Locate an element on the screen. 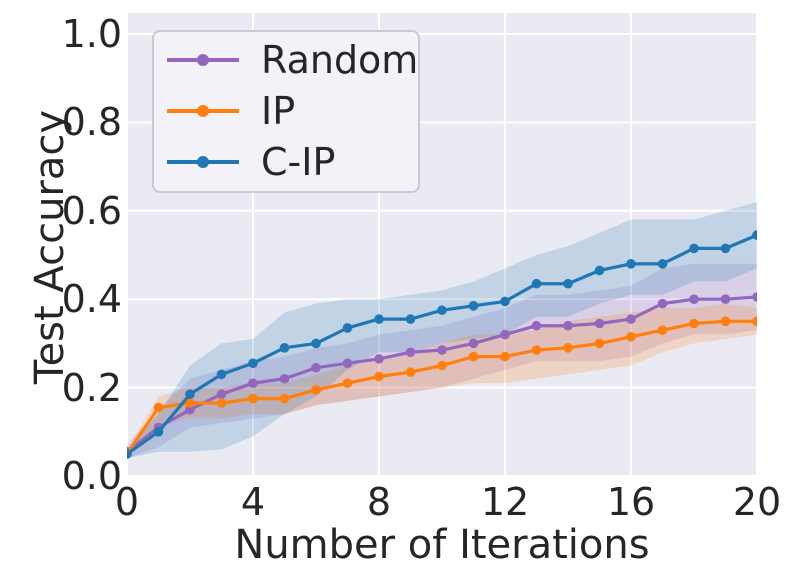 Image resolution: width=793 pixels, height=587 pixels. legend-label-cip: C-IP is located at coordinates (298, 161).